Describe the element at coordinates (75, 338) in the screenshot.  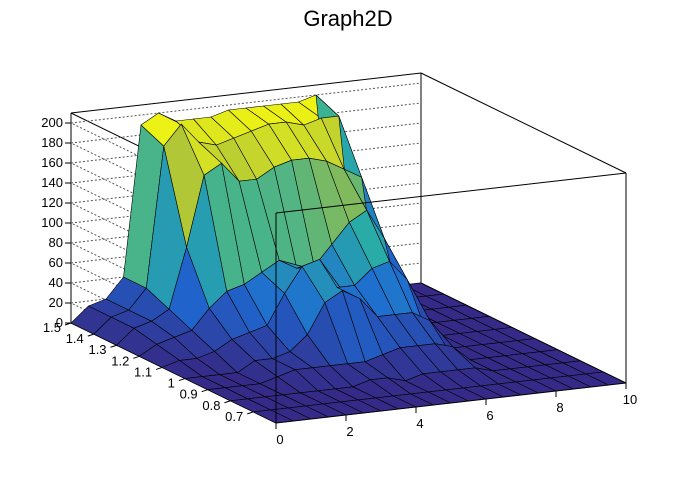
I see `y-tick-label: 1.4` at that location.